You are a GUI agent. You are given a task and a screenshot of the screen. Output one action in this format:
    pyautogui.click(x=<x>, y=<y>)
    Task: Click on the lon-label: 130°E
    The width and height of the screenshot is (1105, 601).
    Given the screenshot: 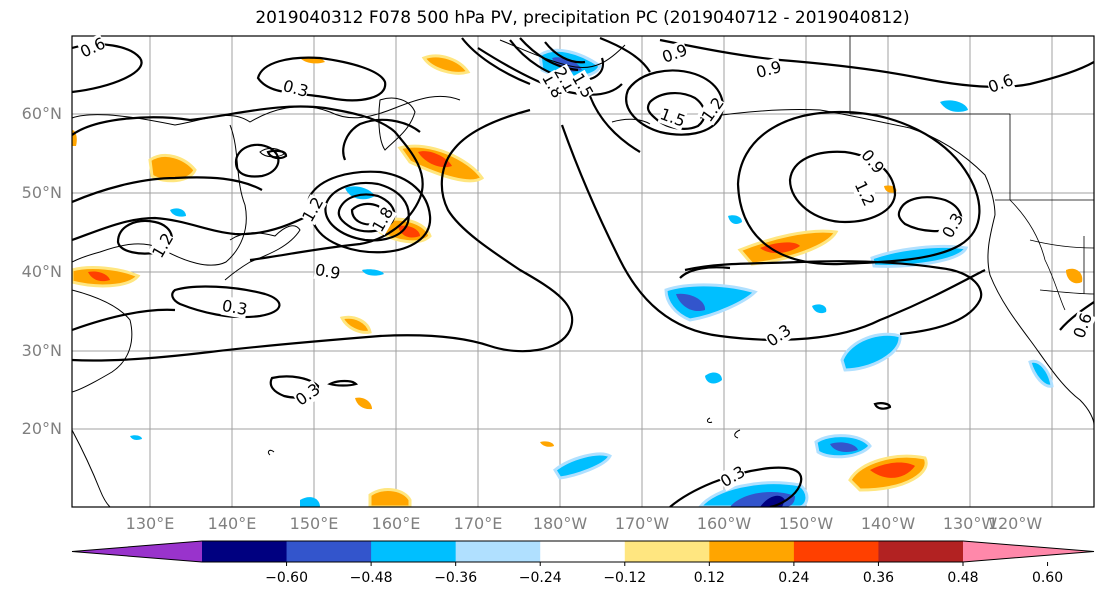 What is the action you would take?
    pyautogui.click(x=150, y=523)
    